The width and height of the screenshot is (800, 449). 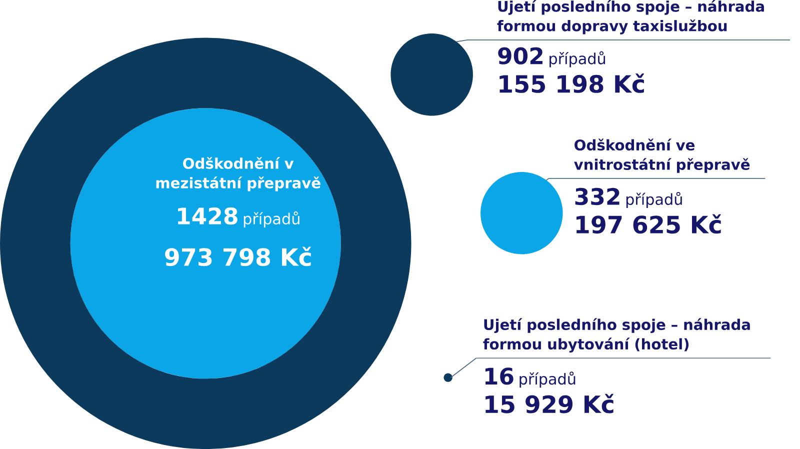 What do you see at coordinates (499, 376) in the screenshot?
I see `data-label: 16` at bounding box center [499, 376].